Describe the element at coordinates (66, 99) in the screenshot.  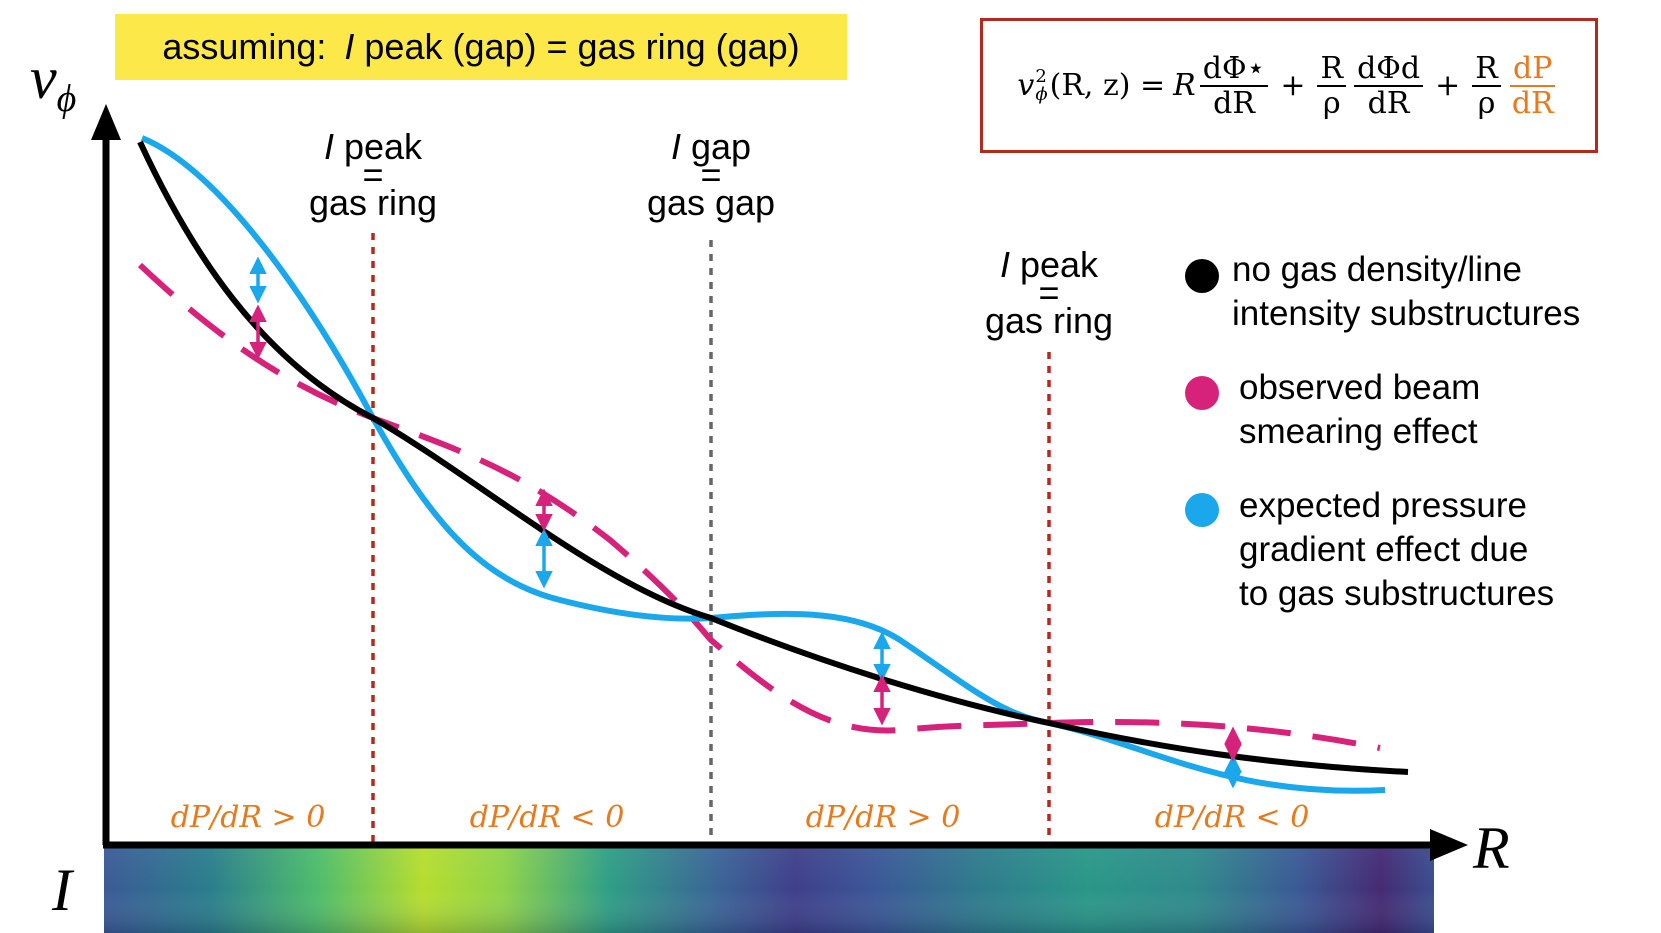
I see `y-axis-subscript: ϕ` at that location.